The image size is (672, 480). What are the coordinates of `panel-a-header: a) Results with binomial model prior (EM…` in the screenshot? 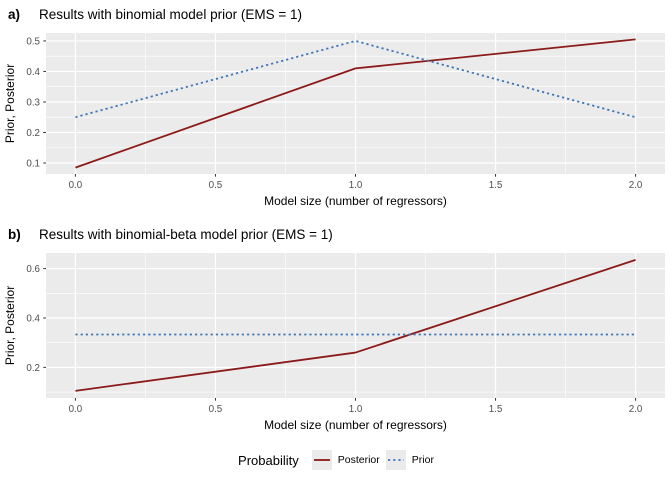 It's located at (336, 16).